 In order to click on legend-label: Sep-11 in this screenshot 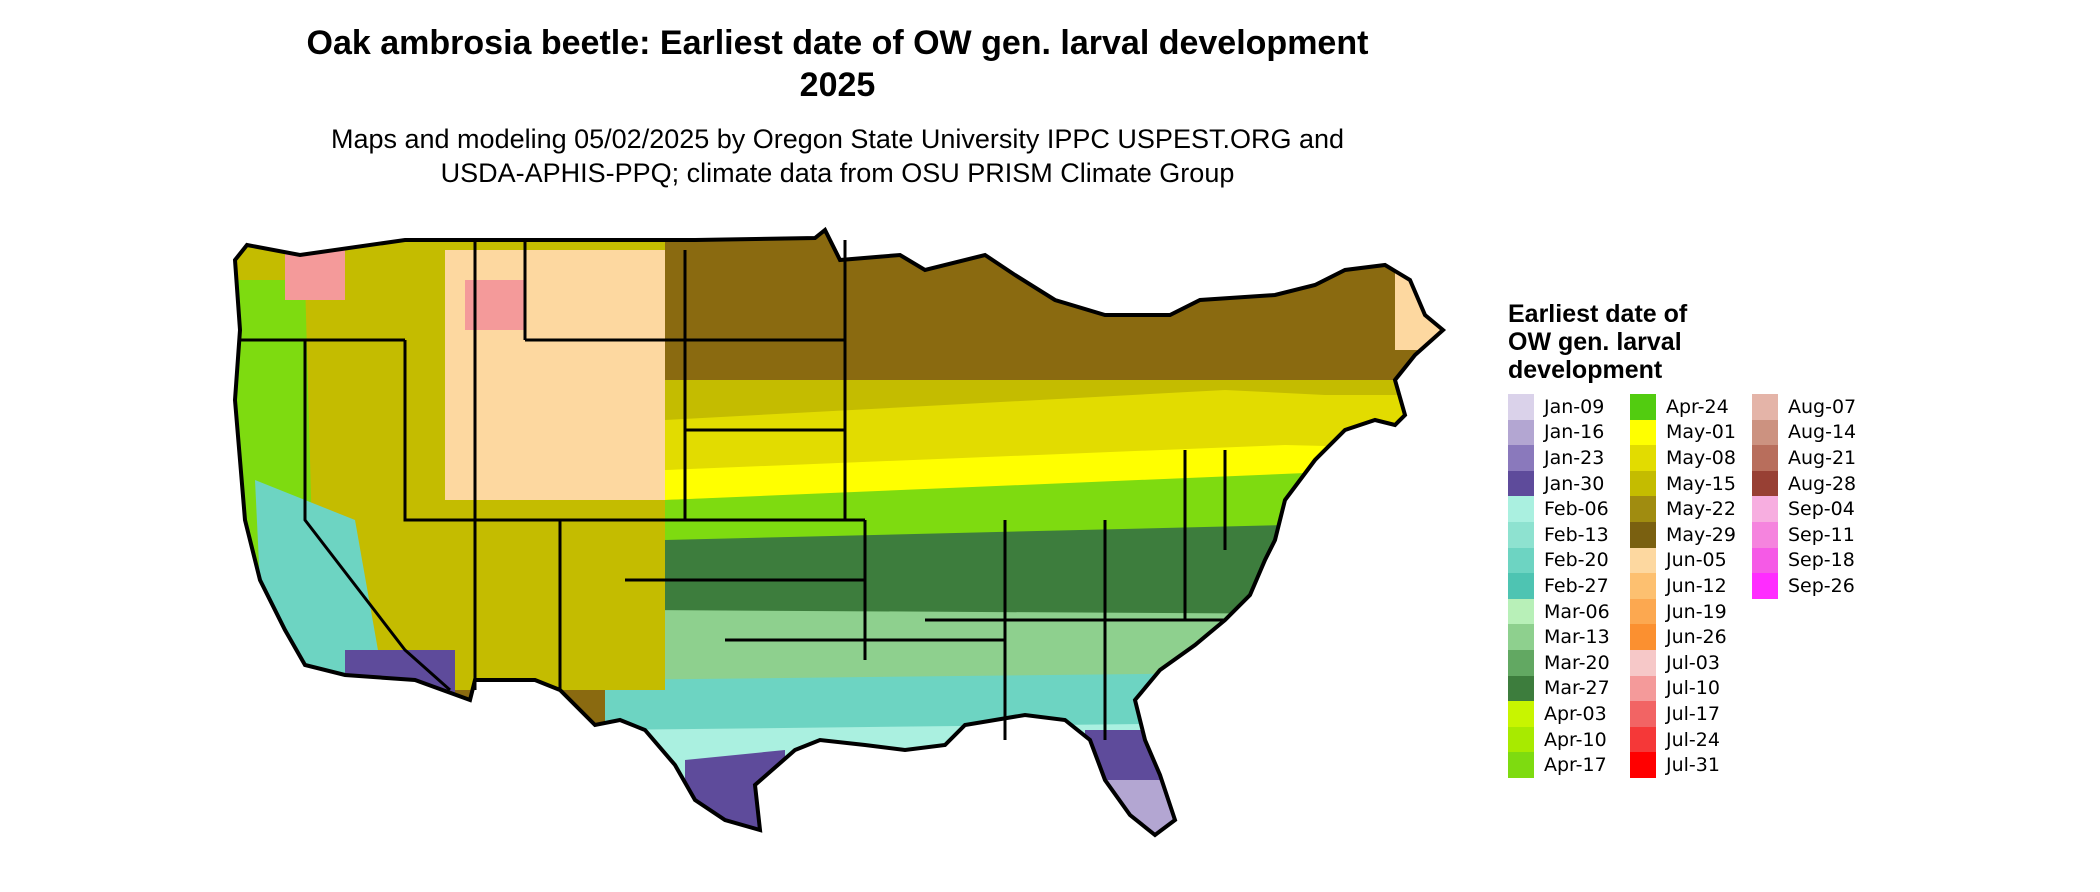, I will do `click(1821, 534)`.